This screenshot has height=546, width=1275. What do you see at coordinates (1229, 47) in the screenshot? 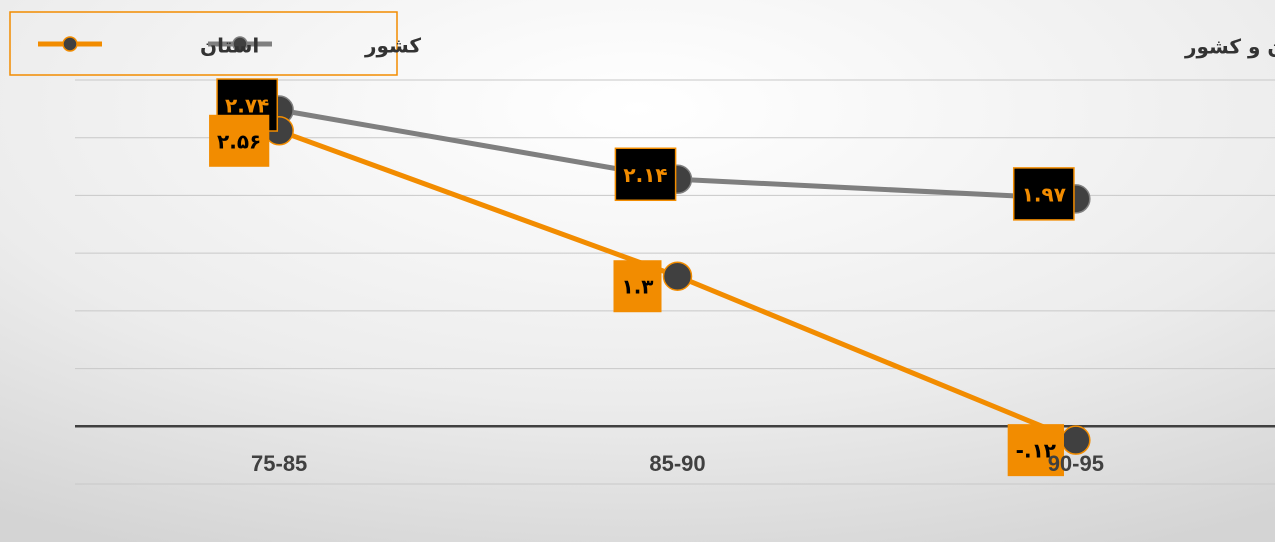
I see `chart-title: نرخ رشد جمعیت روستایی استان و کشور` at bounding box center [1229, 47].